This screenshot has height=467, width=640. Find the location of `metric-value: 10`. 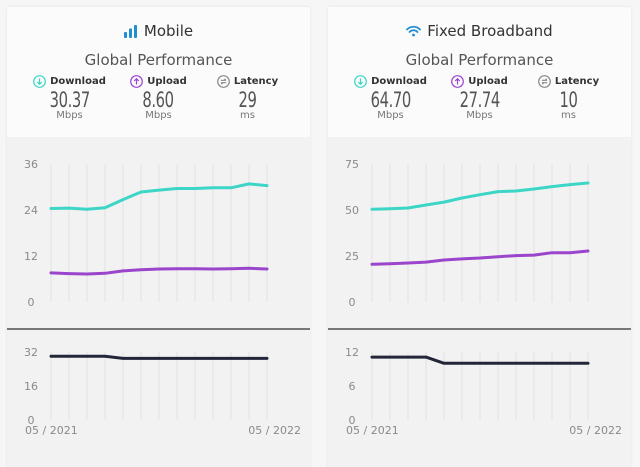

metric-value: 10 is located at coordinates (568, 100).